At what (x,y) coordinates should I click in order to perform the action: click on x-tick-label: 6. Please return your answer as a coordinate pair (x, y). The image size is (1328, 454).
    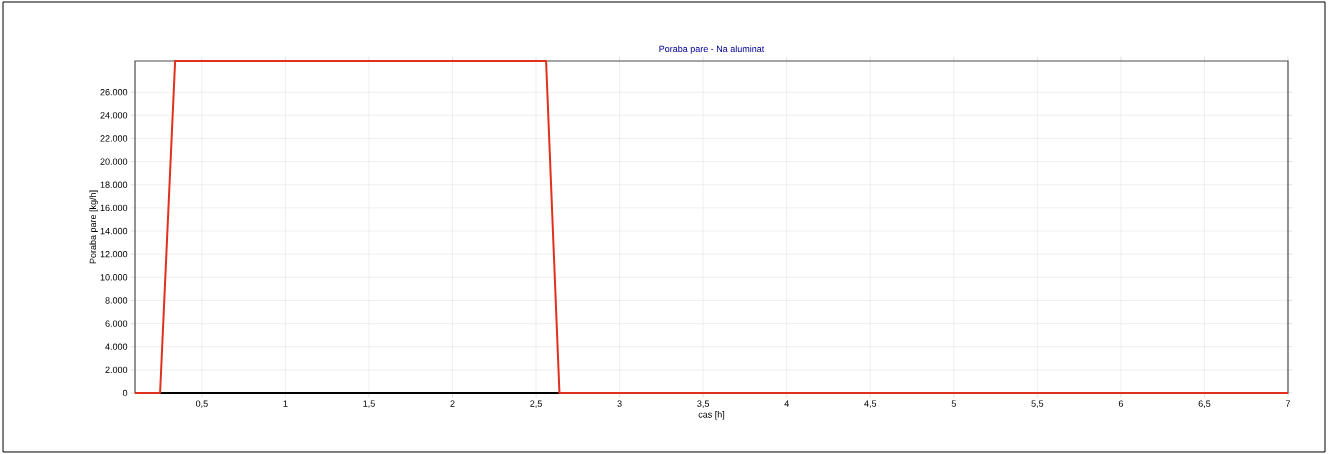
    Looking at the image, I should click on (1120, 403).